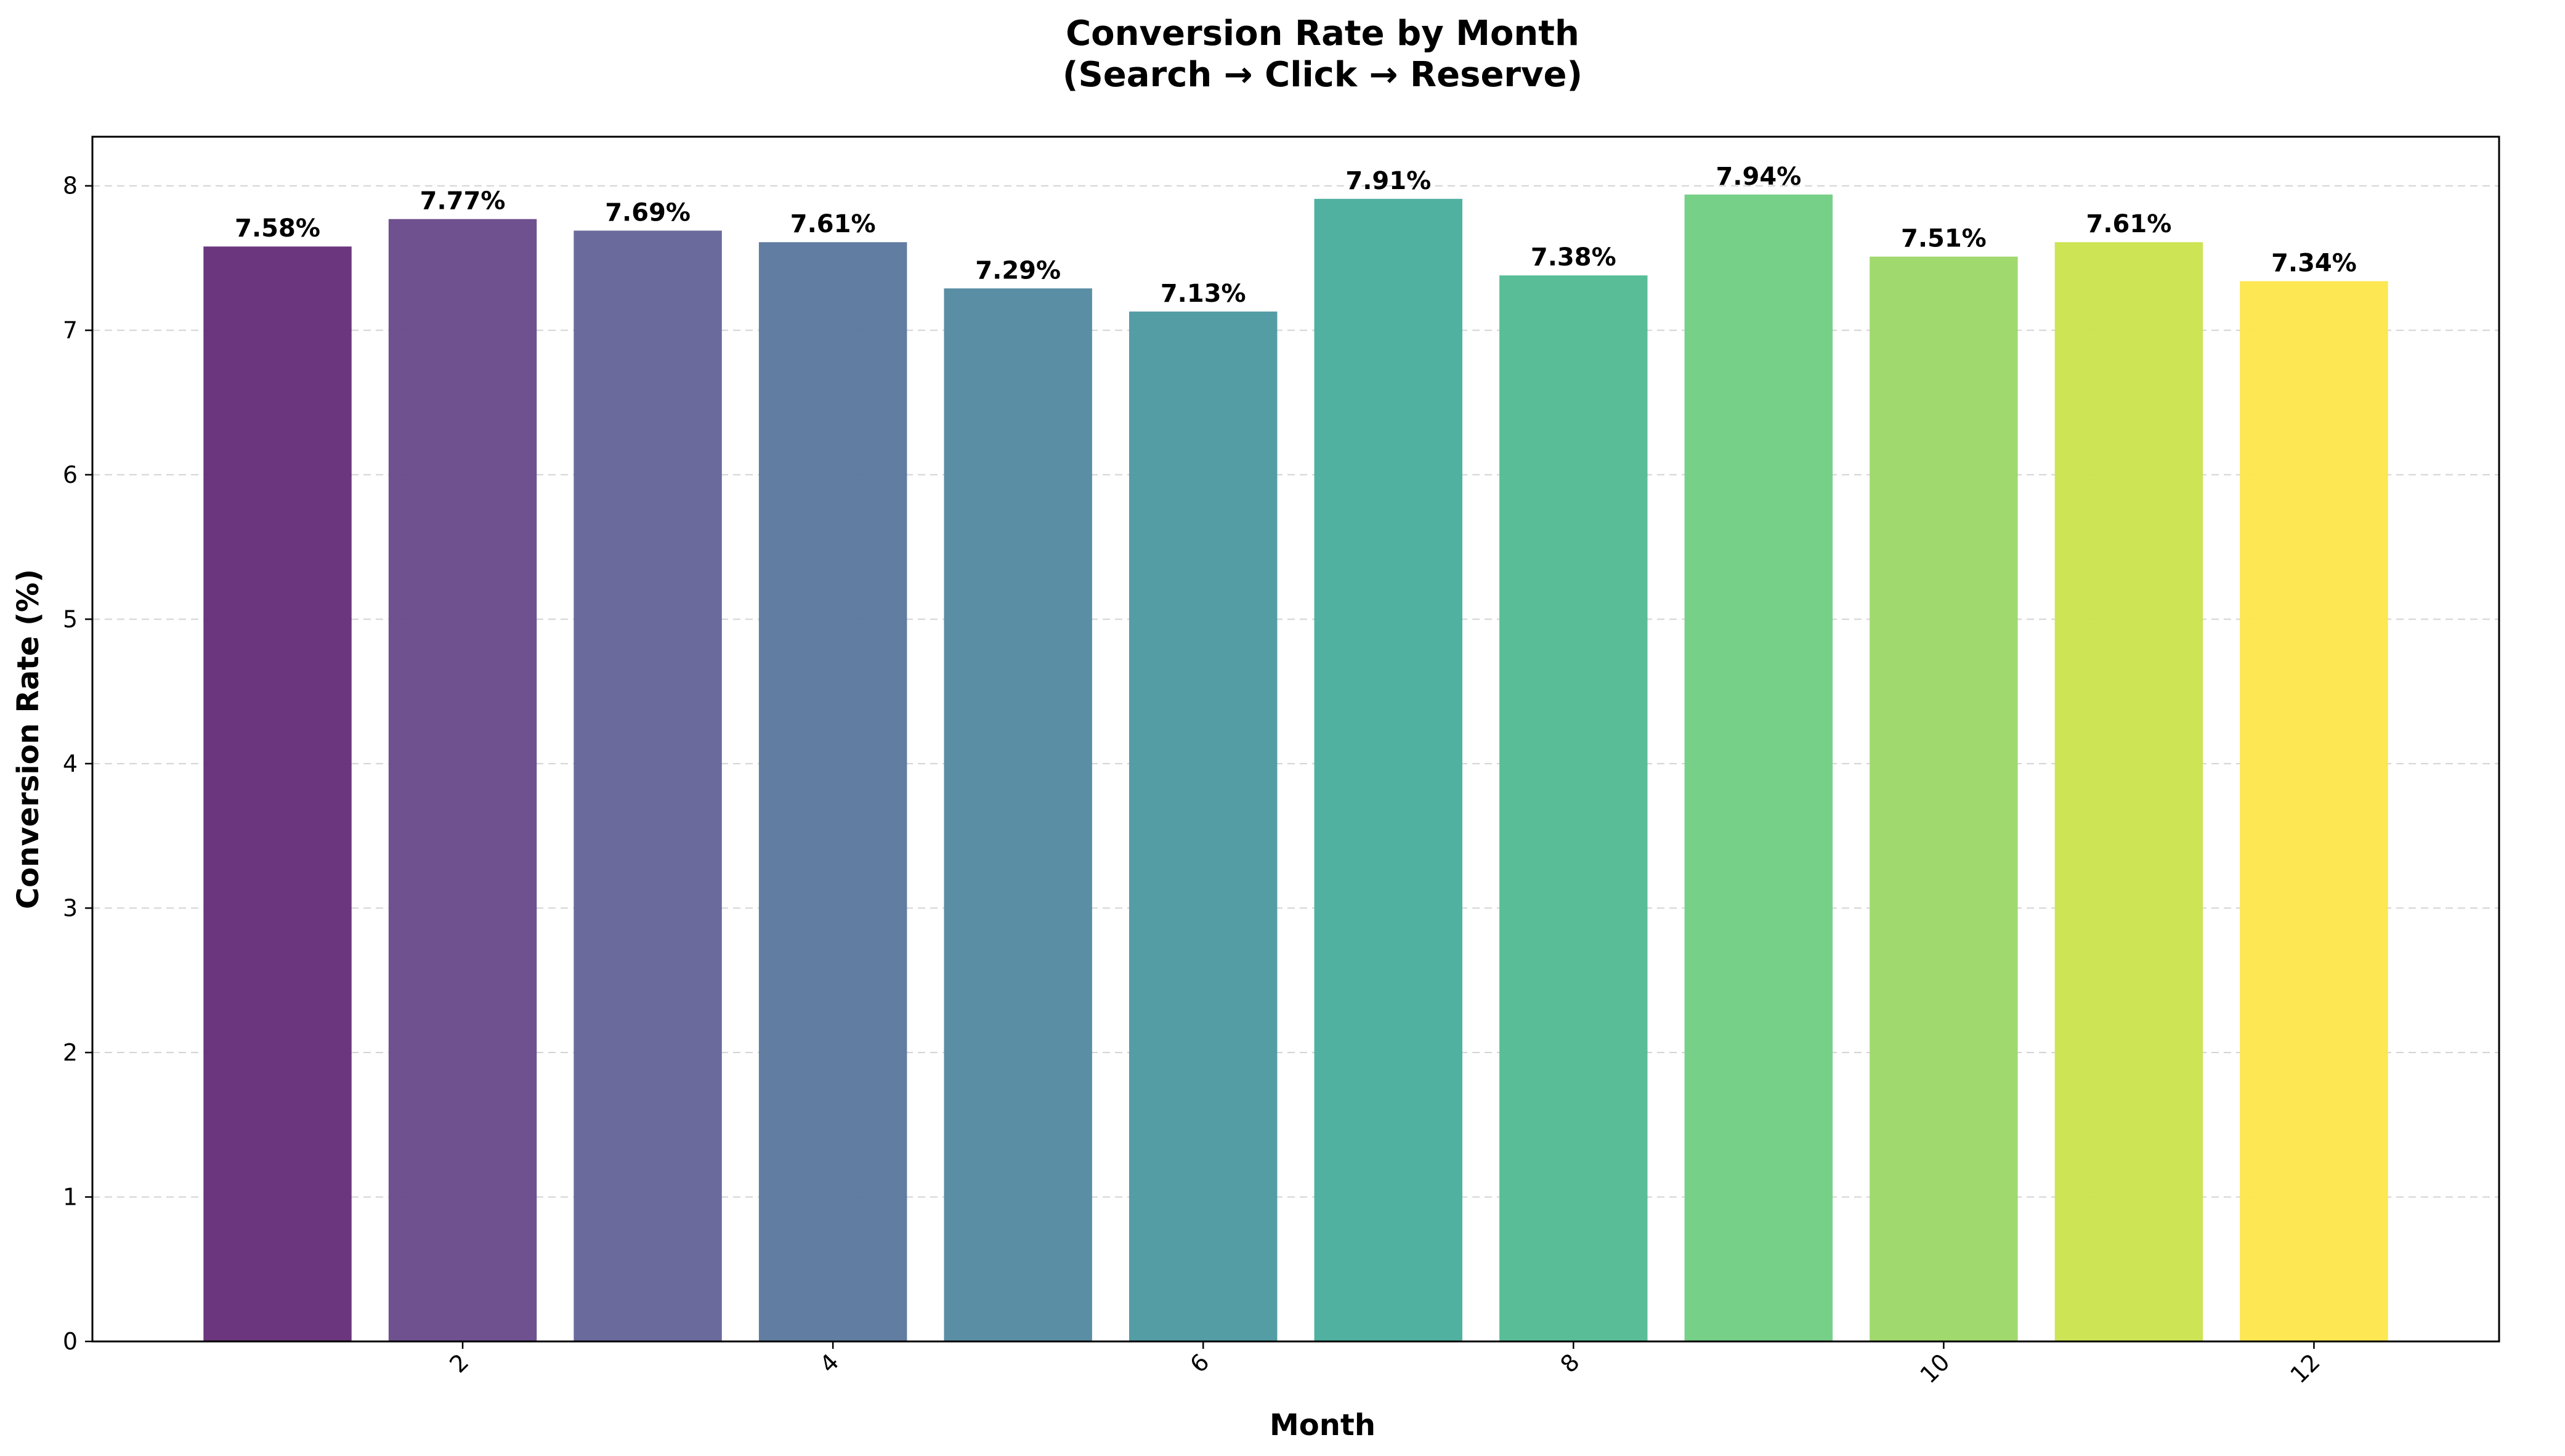  I want to click on data-label-month-6: 7.13%, so click(1203, 294).